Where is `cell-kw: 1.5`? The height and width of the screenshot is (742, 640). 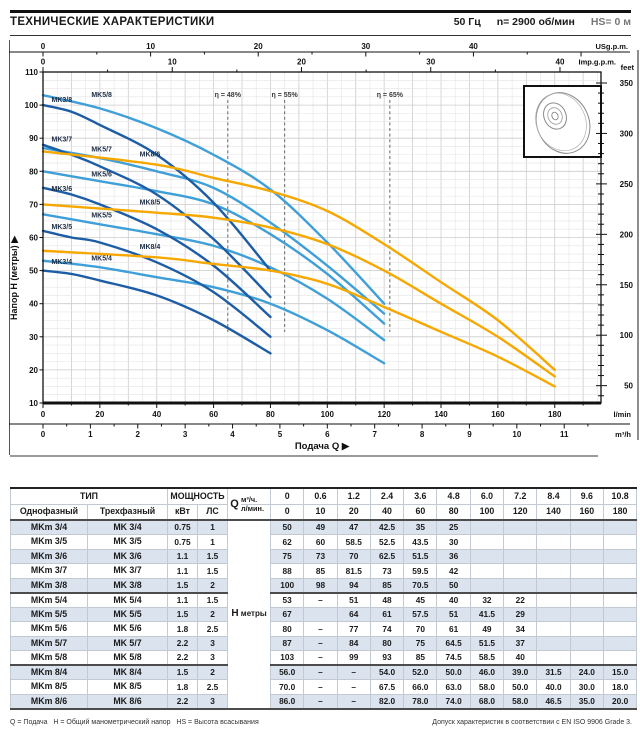
cell-kw: 1.5 is located at coordinates (182, 585).